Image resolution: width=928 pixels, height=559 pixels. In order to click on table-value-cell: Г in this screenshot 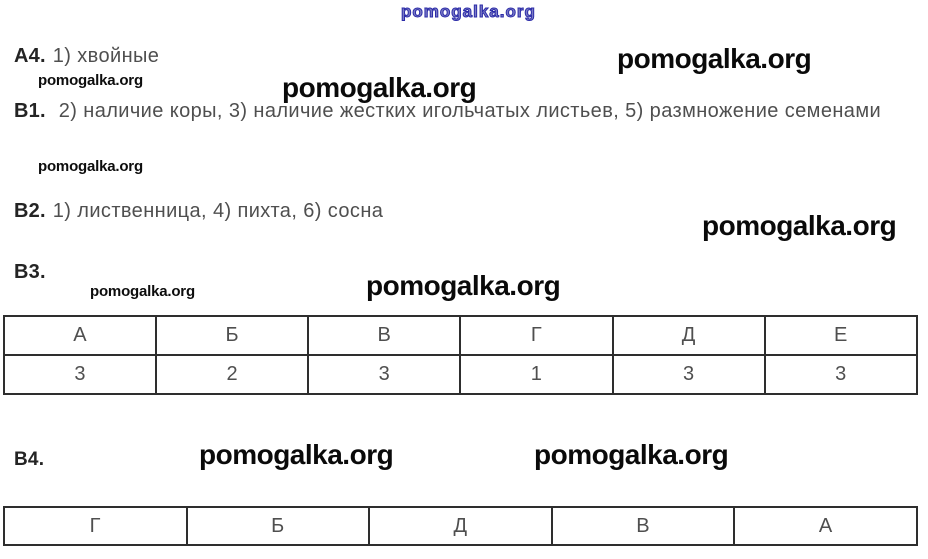, I will do `click(95, 526)`.